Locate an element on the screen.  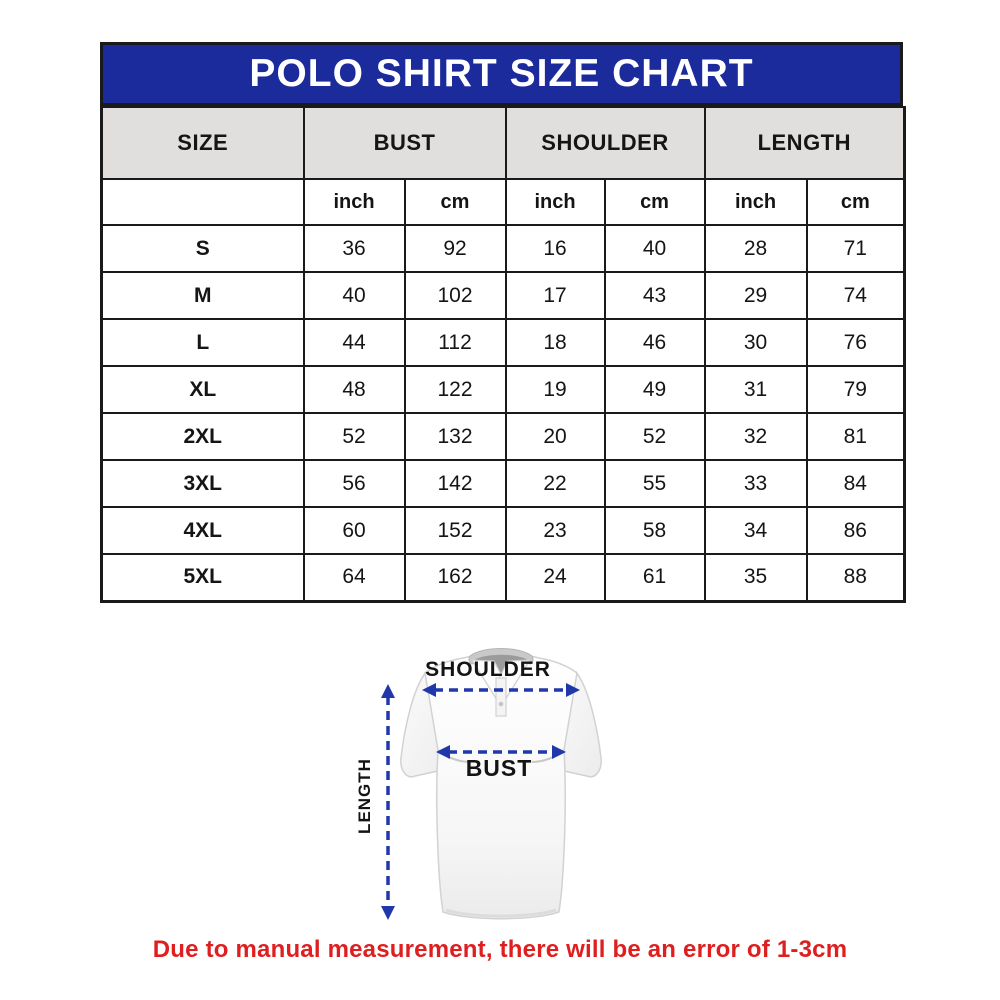
table-row-2xl: 2XL 52 132 20 52 32 81 is located at coordinates (503, 436).